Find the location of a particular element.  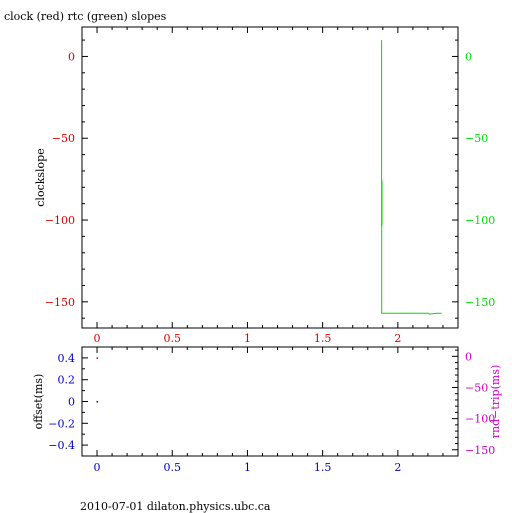

y-axis-label-offset: offset(ms) is located at coordinates (38, 402).